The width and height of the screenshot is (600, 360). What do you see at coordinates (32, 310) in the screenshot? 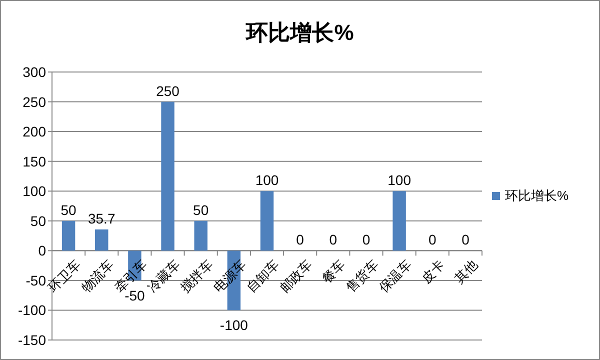
I see `y-tick-label: -100` at bounding box center [32, 310].